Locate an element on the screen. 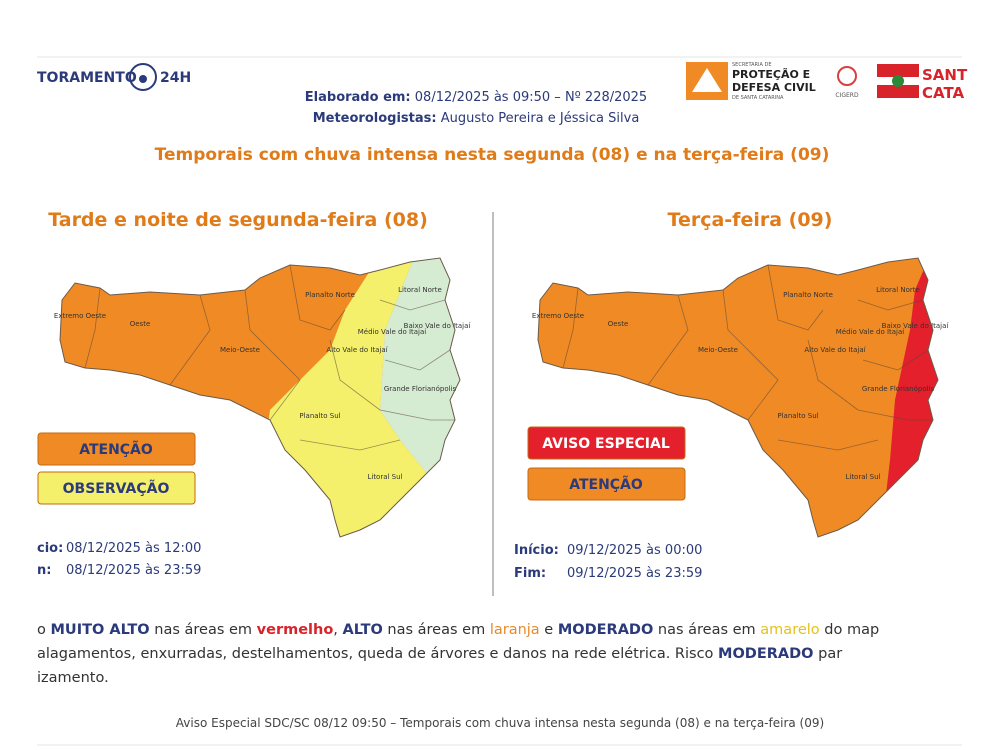 Image resolution: width=1000 pixels, height=750 pixels. region-label: Alto Vale do Itajaí is located at coordinates (357, 350).